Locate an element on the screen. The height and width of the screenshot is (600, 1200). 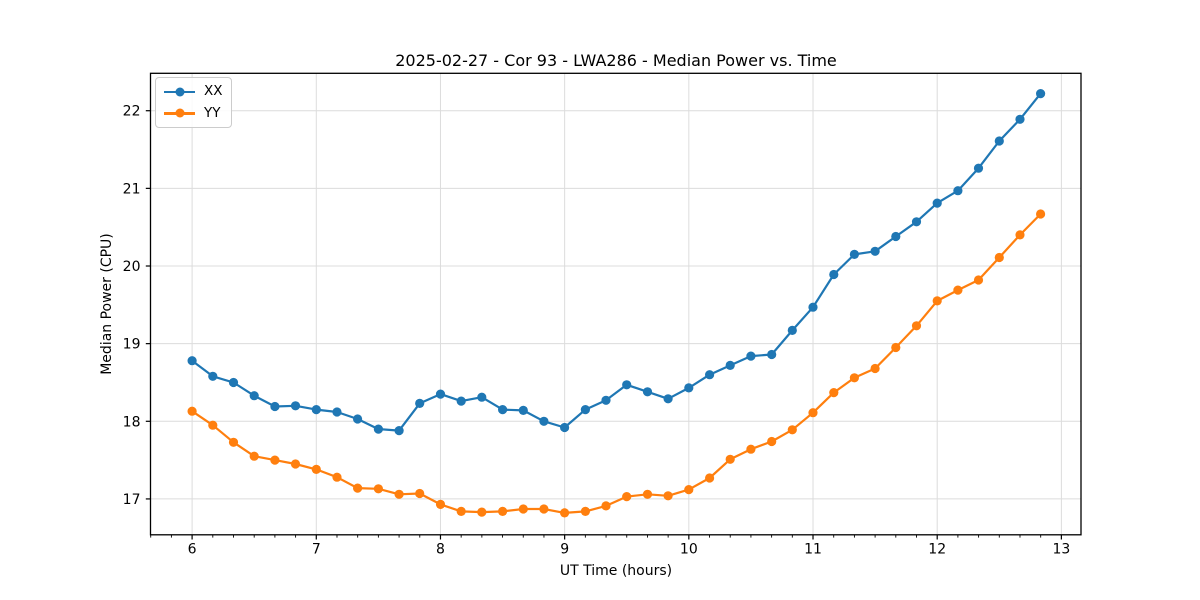
legend-line-sample-xx is located at coordinates (179, 92).